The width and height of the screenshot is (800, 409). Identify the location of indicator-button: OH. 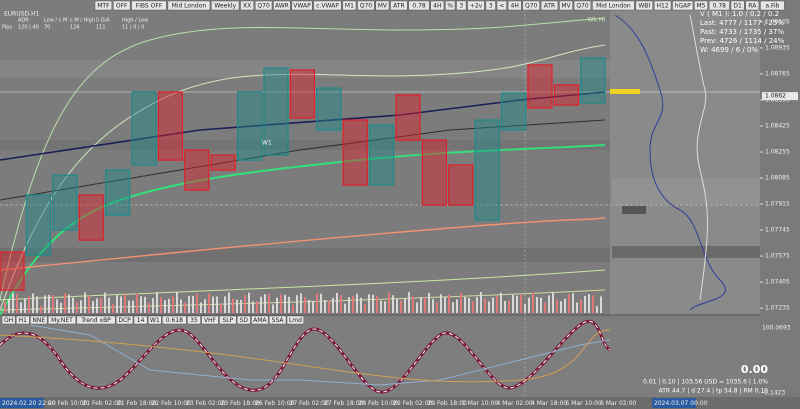
(8, 320).